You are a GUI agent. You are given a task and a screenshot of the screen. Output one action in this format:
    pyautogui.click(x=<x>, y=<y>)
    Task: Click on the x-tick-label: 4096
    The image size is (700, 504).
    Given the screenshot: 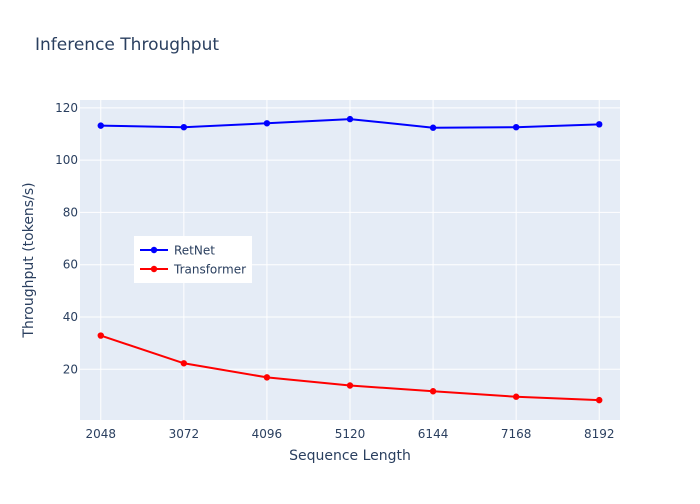 What is the action you would take?
    pyautogui.click(x=267, y=434)
    